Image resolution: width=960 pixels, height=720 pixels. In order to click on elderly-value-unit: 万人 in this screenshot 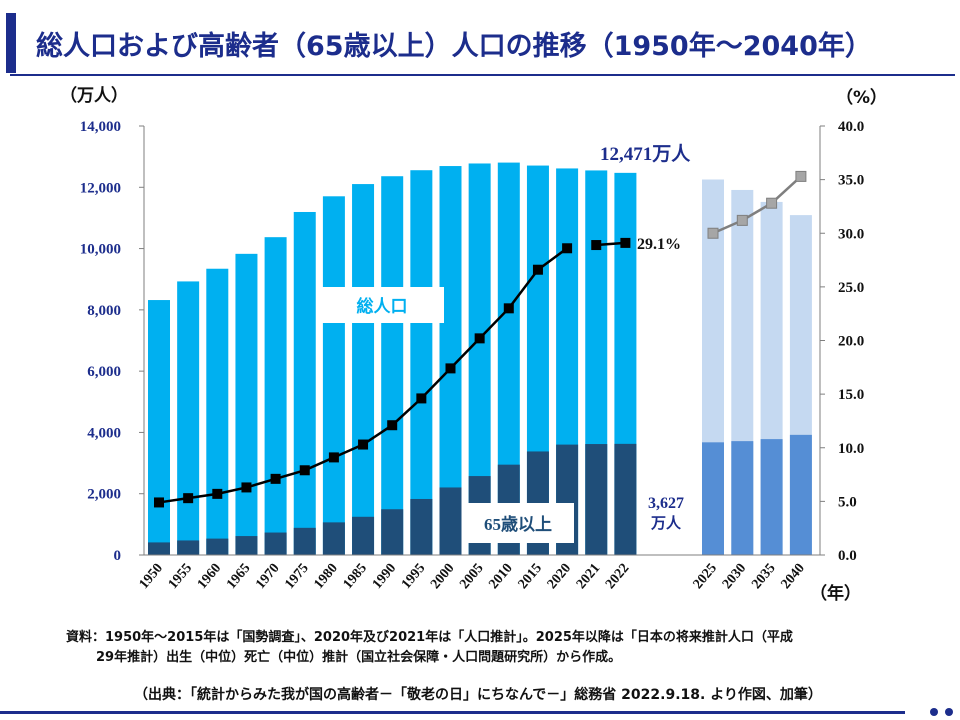, I will do `click(666, 523)`.